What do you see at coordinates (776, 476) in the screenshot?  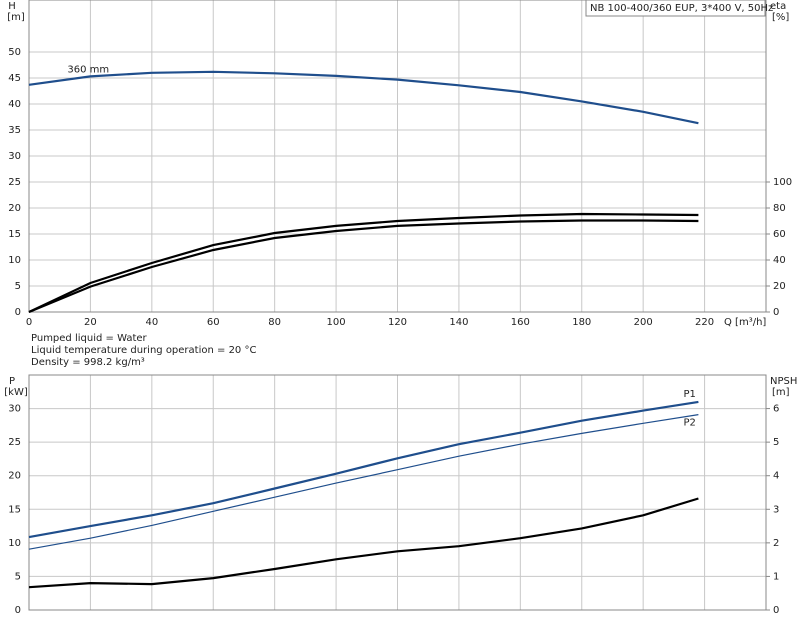 I see `y2-tick-label: 4` at bounding box center [776, 476].